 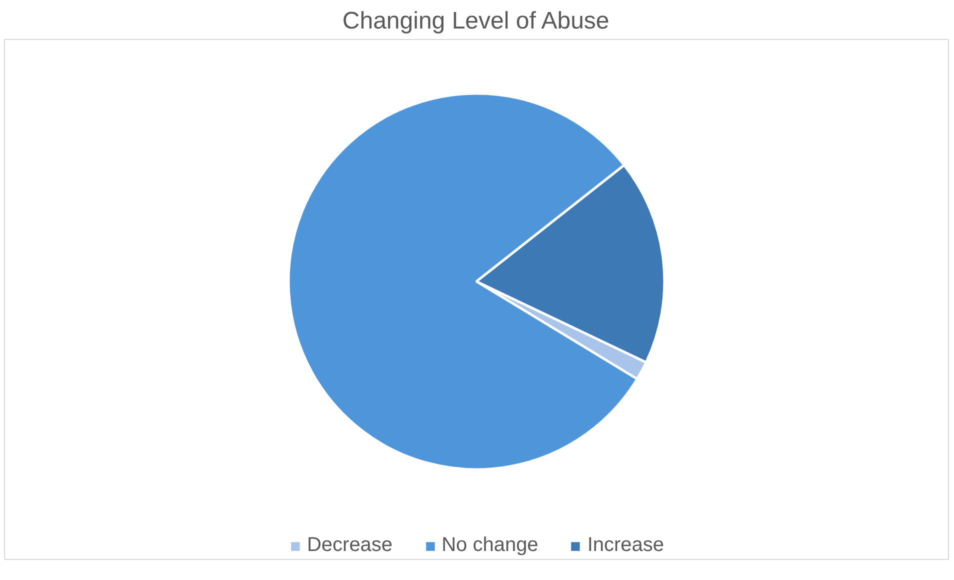 What do you see at coordinates (490, 545) in the screenshot?
I see `legend-label: No change` at bounding box center [490, 545].